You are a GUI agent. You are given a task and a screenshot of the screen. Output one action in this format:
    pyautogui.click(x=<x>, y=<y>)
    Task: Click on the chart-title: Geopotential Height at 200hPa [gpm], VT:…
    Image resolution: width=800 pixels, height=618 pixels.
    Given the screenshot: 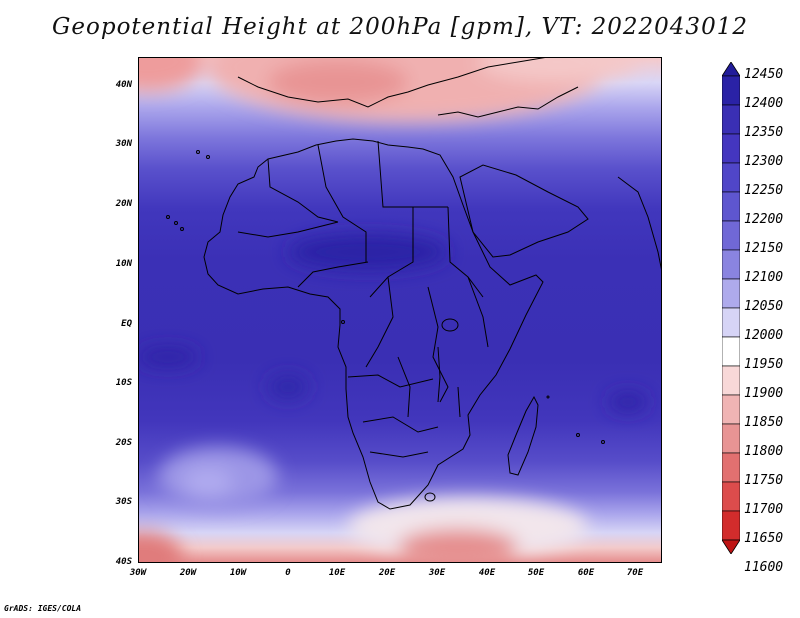 What is the action you would take?
    pyautogui.click(x=400, y=27)
    